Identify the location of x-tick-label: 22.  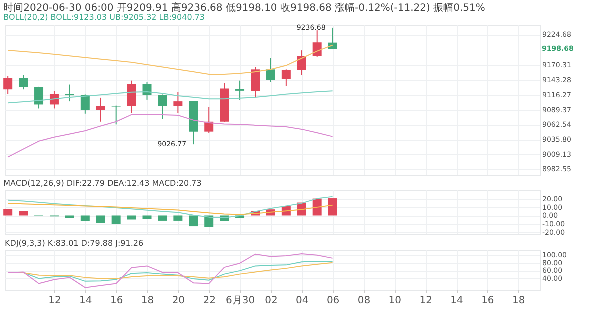
(209, 301).